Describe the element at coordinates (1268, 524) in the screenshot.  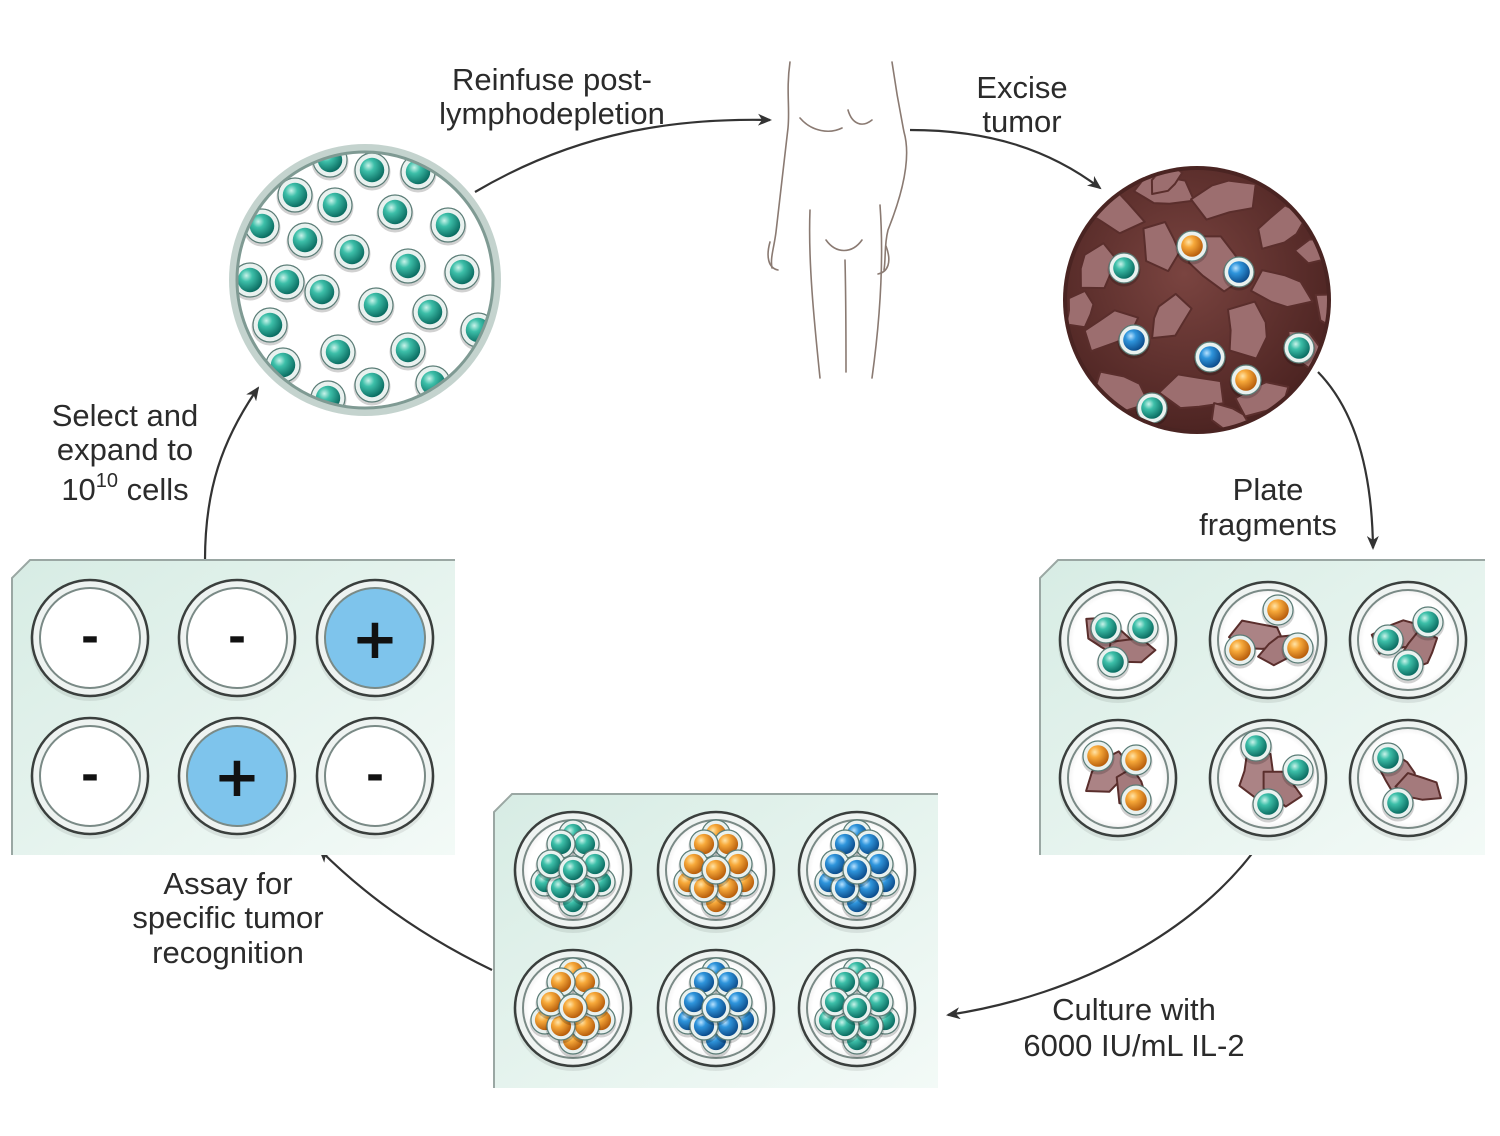
I see `label-plate-line2: fragments` at that location.